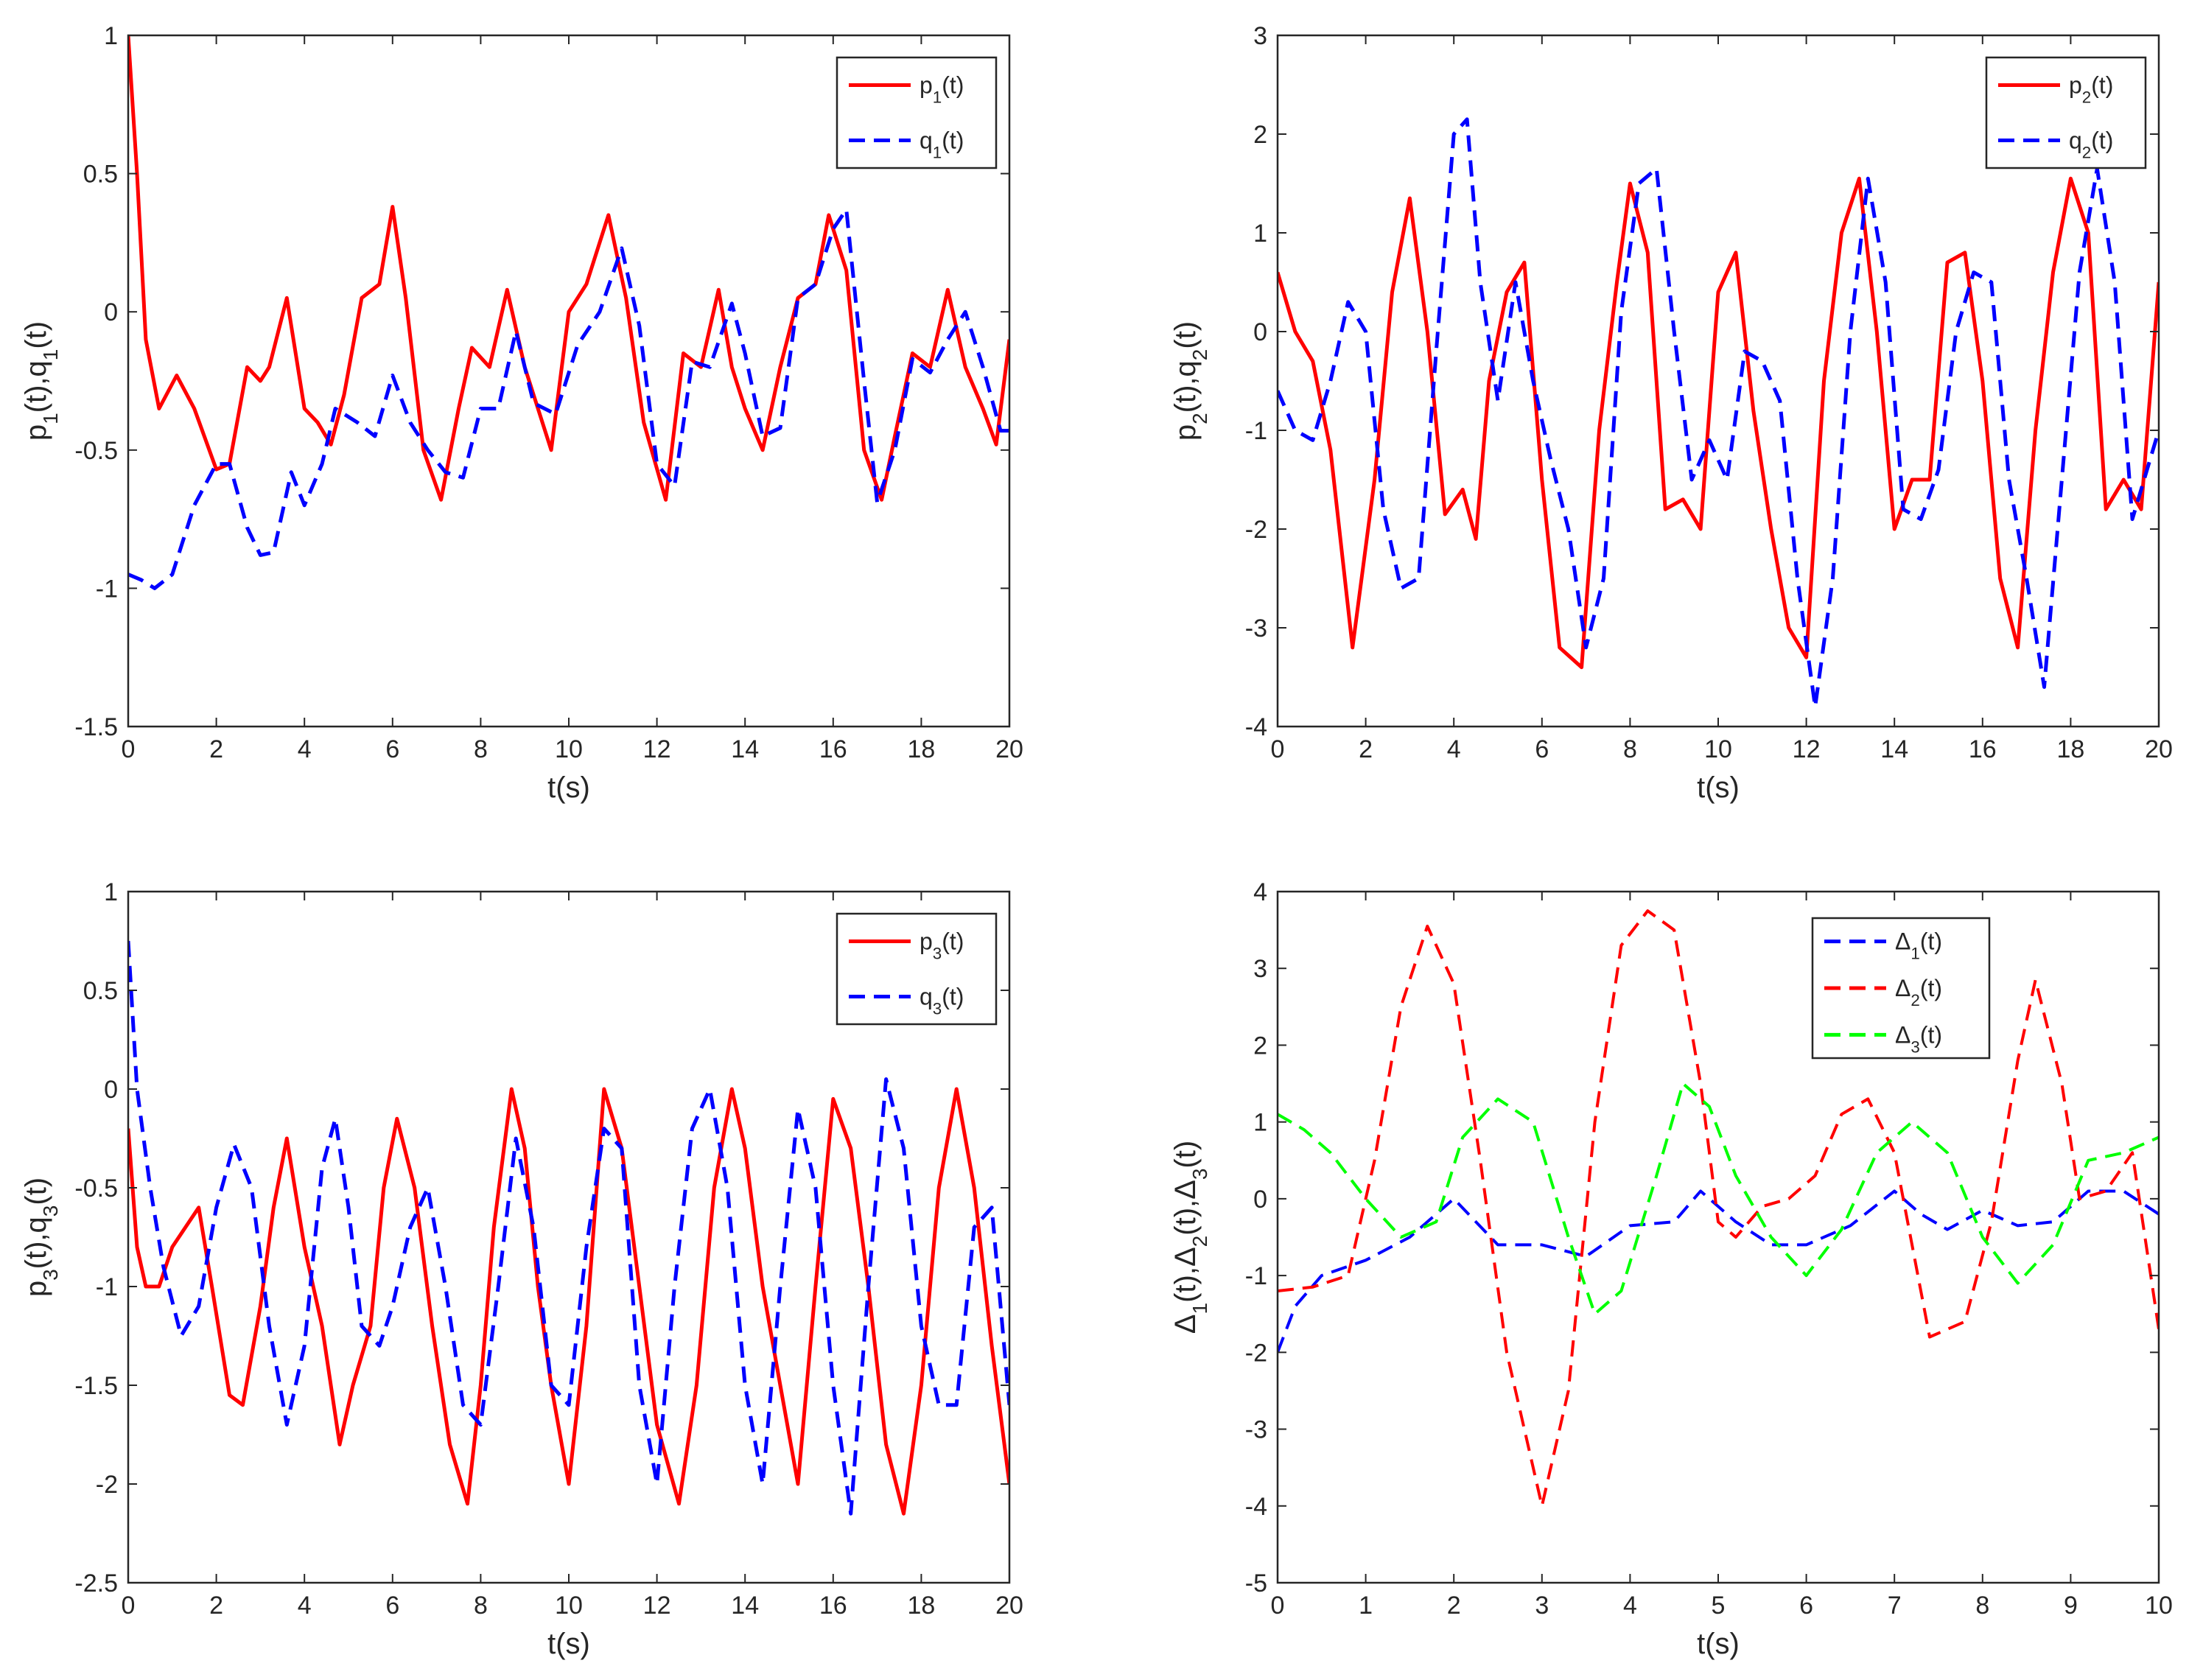  What do you see at coordinates (1919, 992) in the screenshot?
I see `legend-label: Δ2(t)` at bounding box center [1919, 992].